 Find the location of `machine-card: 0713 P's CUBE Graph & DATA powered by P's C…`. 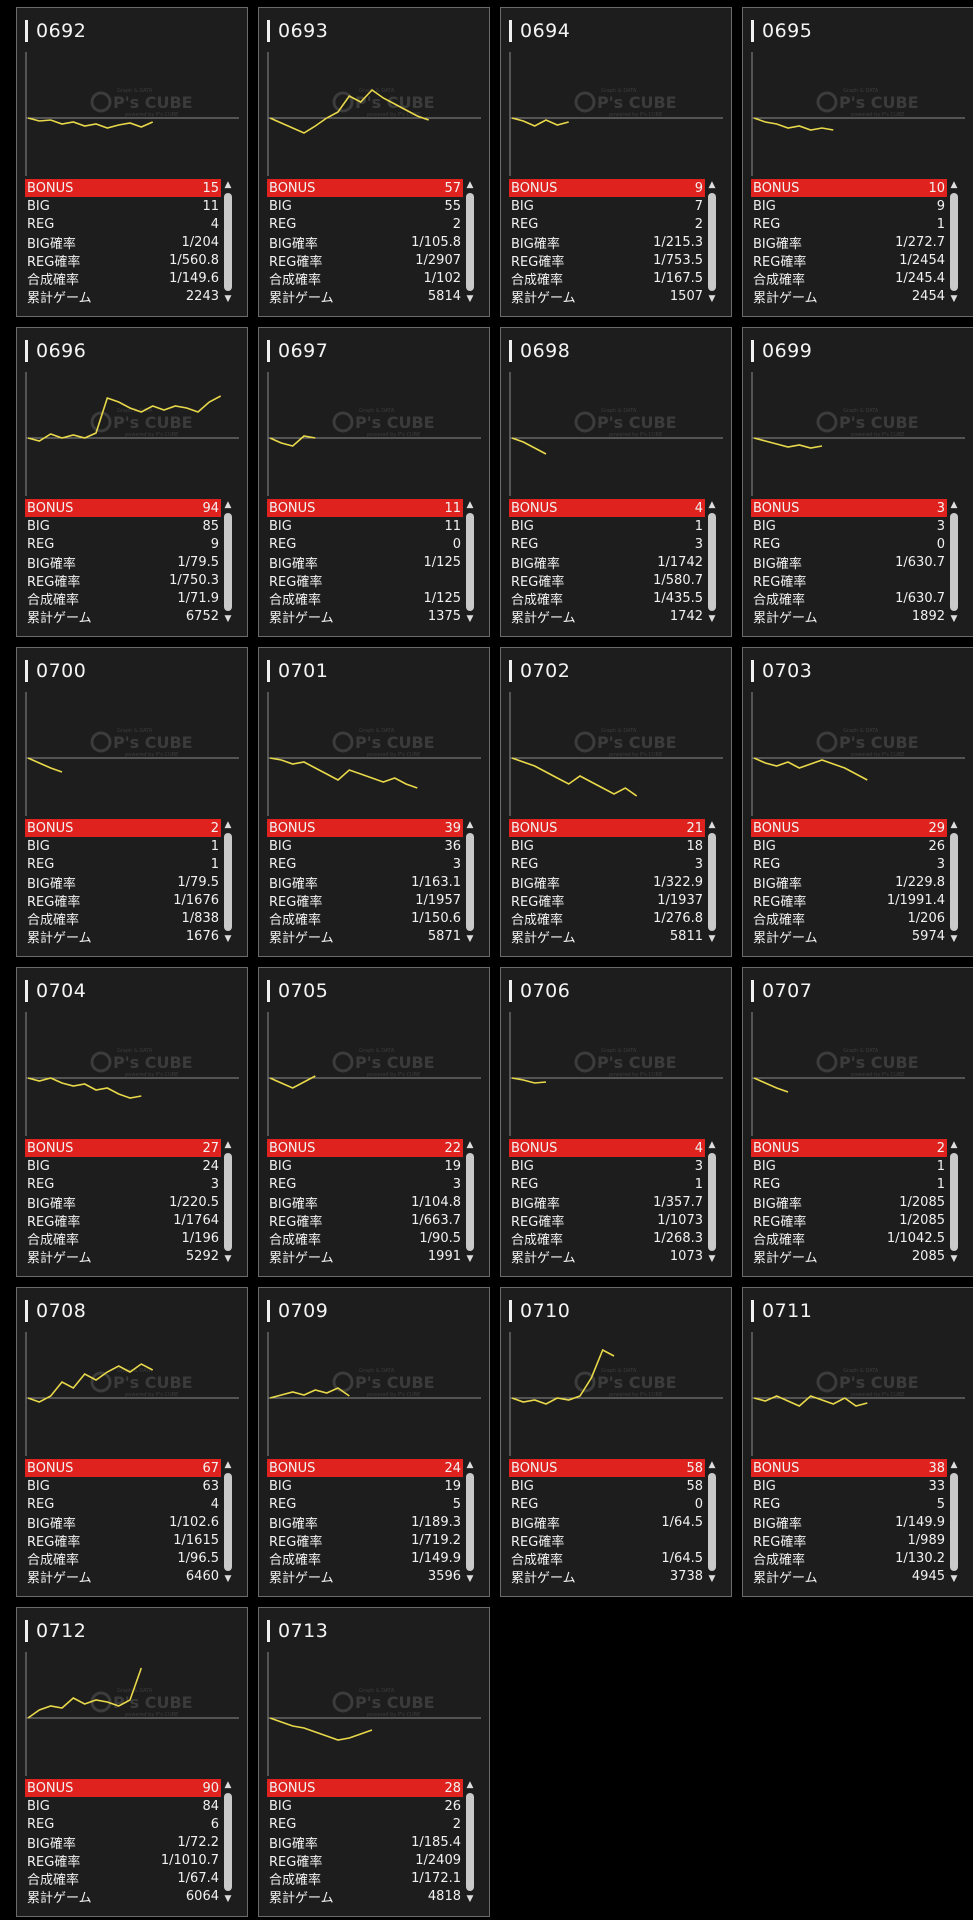

machine-card: 0713 P's CUBE Graph & DATA powered by P's C… is located at coordinates (374, 1762).